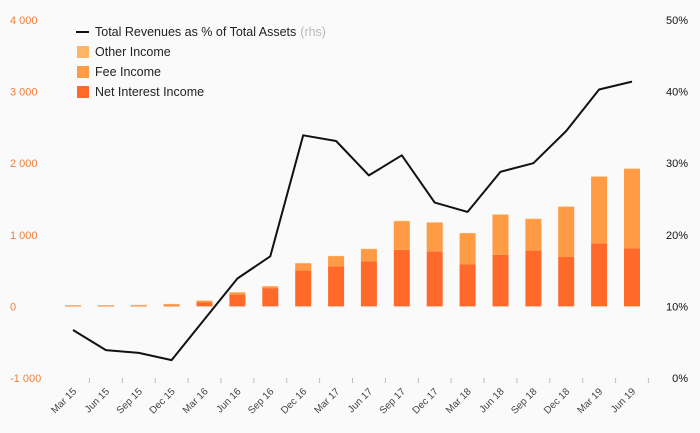 This screenshot has width=700, height=433. Describe the element at coordinates (393, 401) in the screenshot. I see `x-tick-label: Sep 17` at that location.